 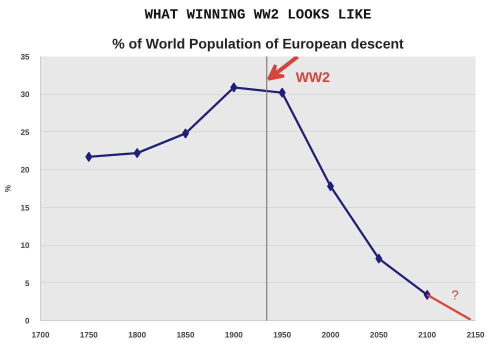 I want to click on y-tick-label: 20, so click(x=25, y=170).